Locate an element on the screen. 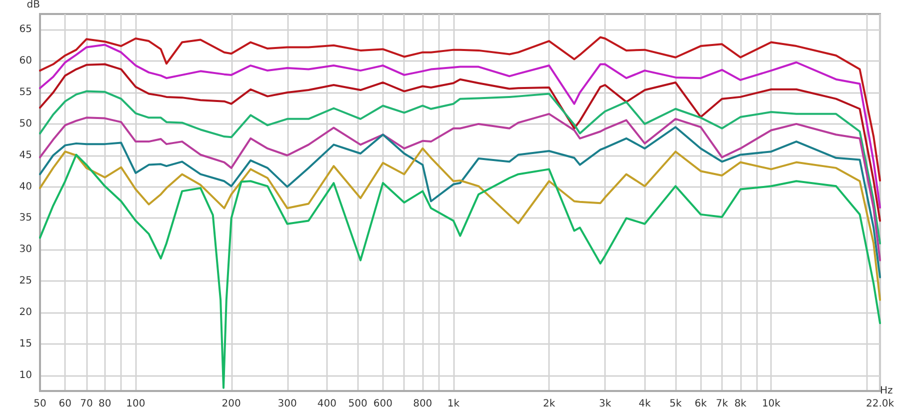 This screenshot has width=900, height=409. x-tick-label: 500 is located at coordinates (358, 403).